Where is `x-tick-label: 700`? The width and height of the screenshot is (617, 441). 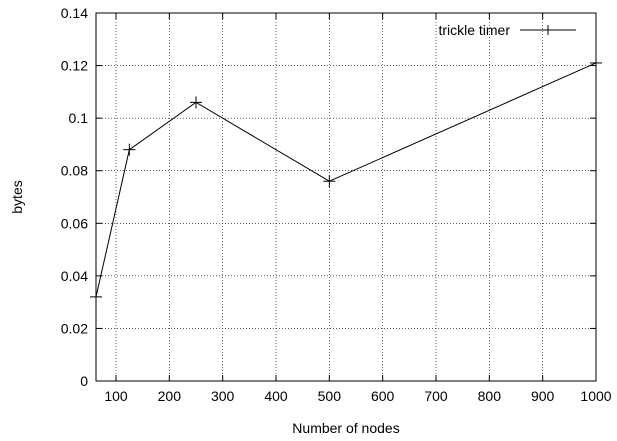 x-tick-label: 700 is located at coordinates (436, 396).